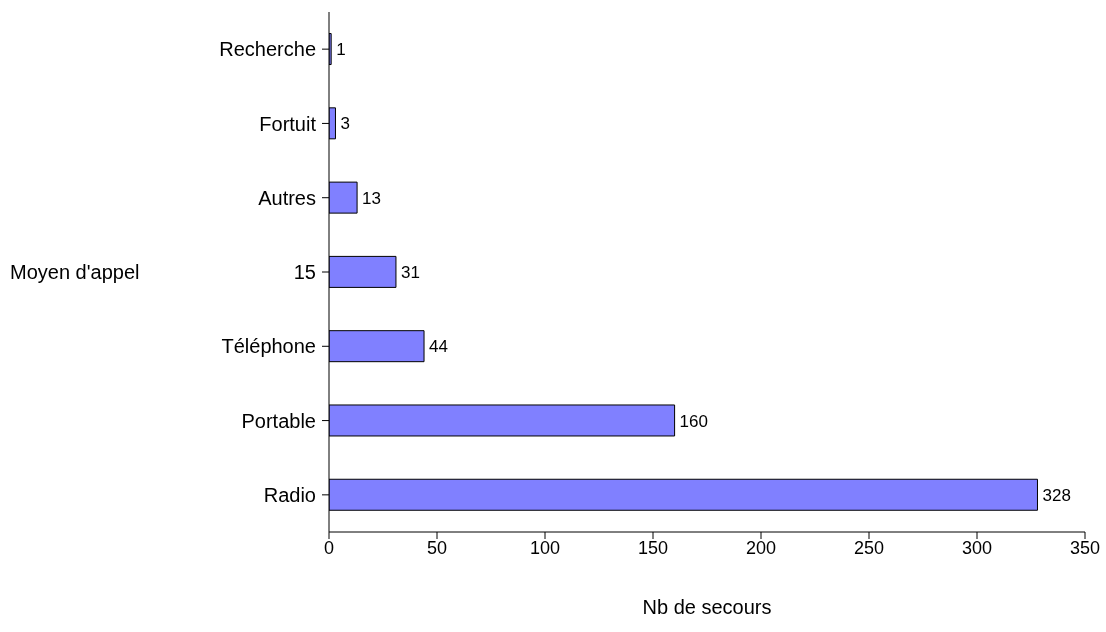 This screenshot has height=632, width=1106. What do you see at coordinates (268, 346) in the screenshot?
I see `y-tick-label: Téléphone` at bounding box center [268, 346].